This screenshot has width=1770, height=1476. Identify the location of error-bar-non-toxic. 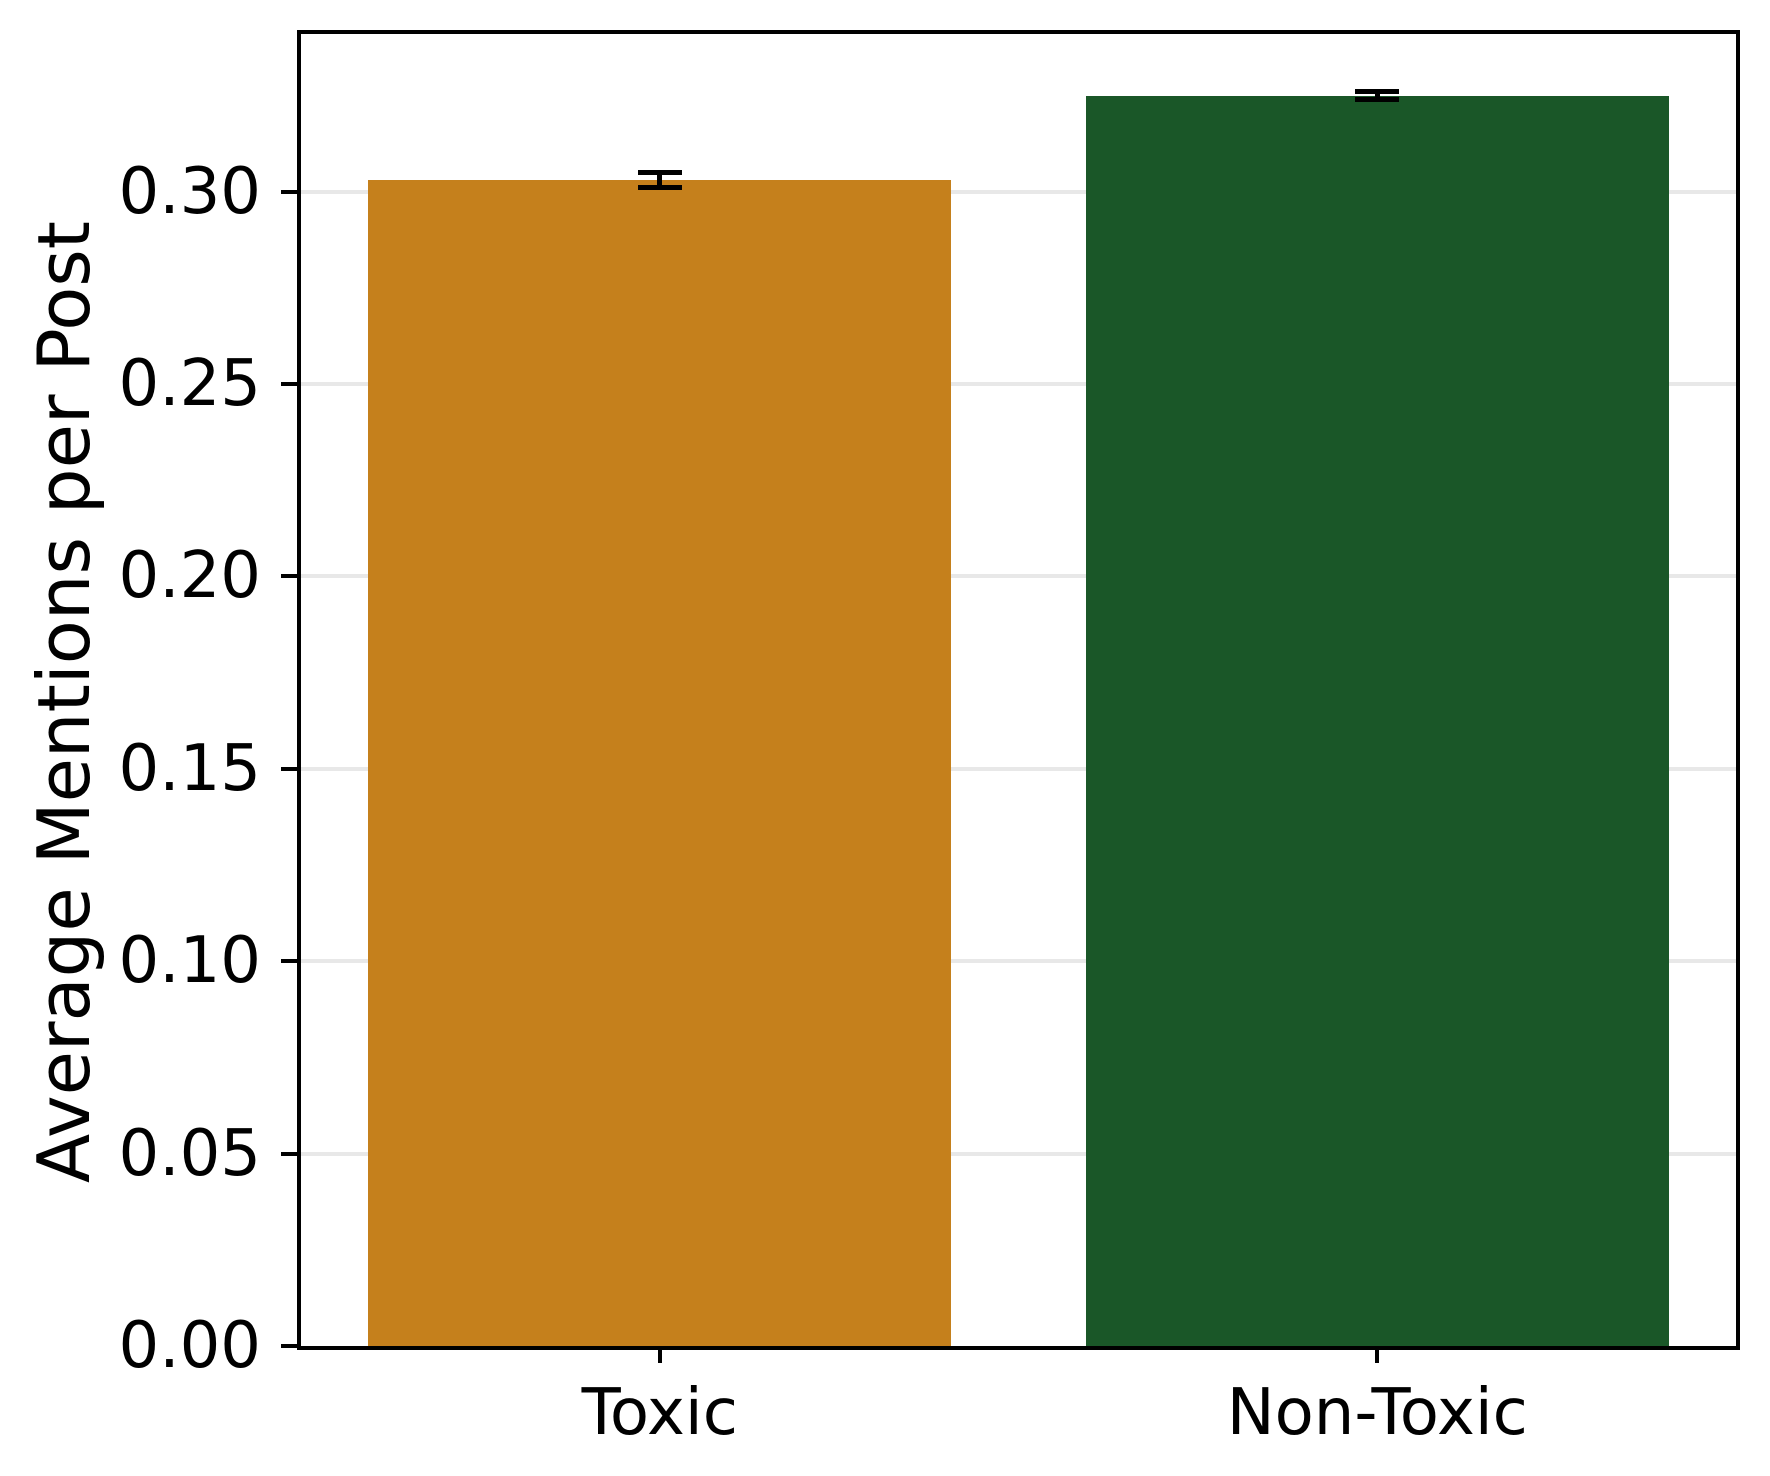
(1377, 95).